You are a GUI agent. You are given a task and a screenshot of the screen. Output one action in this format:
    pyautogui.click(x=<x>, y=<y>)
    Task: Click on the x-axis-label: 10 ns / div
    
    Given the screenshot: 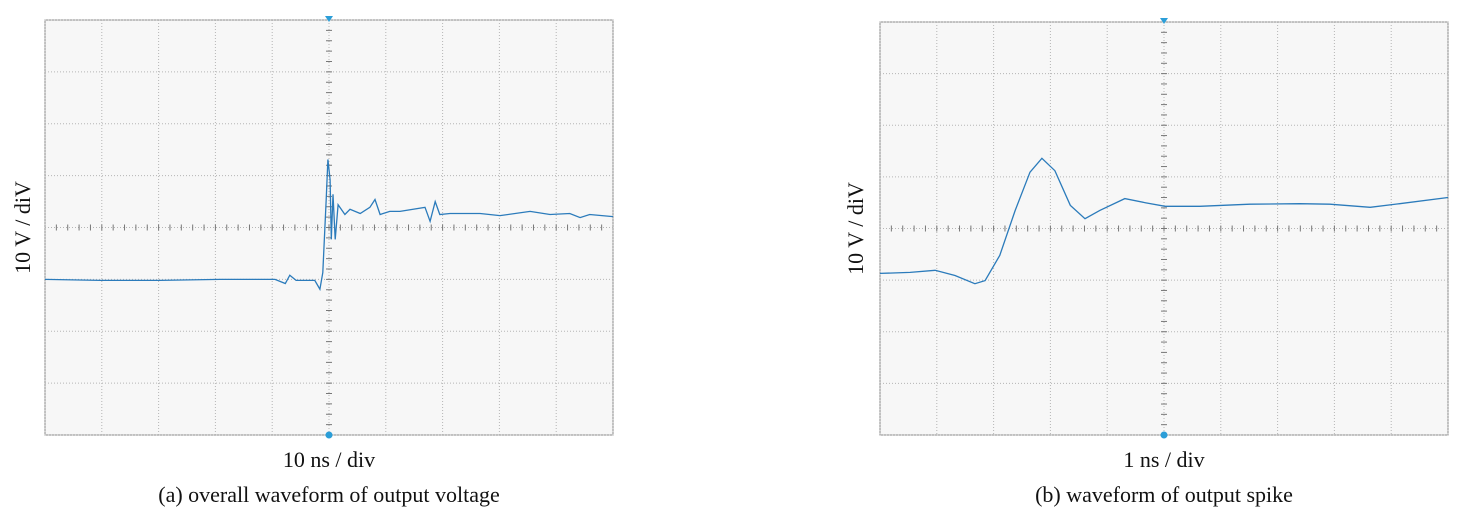 What is the action you would take?
    pyautogui.click(x=329, y=459)
    